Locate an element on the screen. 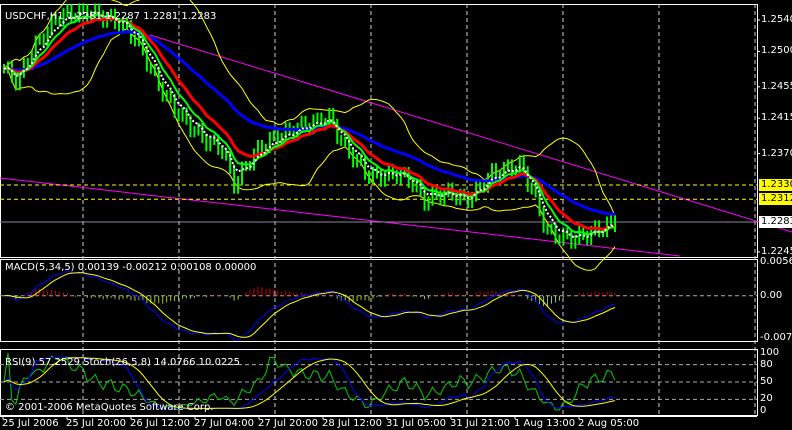  price-tick-label: 1.2370 is located at coordinates (776, 153).